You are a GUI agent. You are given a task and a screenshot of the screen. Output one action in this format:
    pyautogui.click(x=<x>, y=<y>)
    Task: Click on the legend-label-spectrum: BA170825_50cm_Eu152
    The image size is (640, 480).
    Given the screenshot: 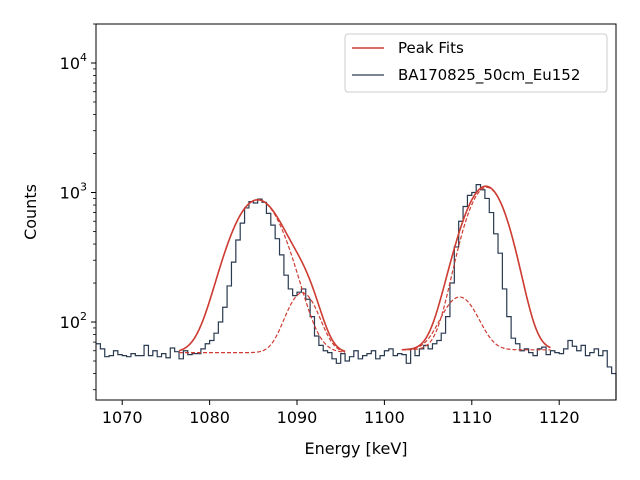 What is the action you would take?
    pyautogui.click(x=489, y=75)
    